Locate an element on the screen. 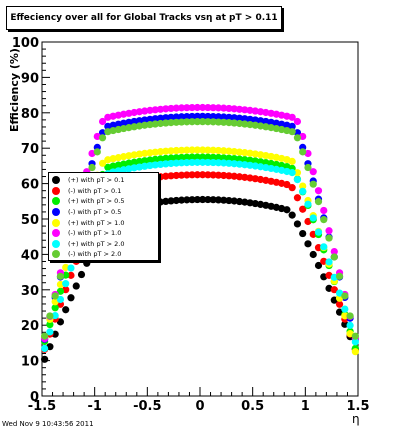  timestamp: Wed Nov 9 10:43:56 2011 is located at coordinates (48, 424).